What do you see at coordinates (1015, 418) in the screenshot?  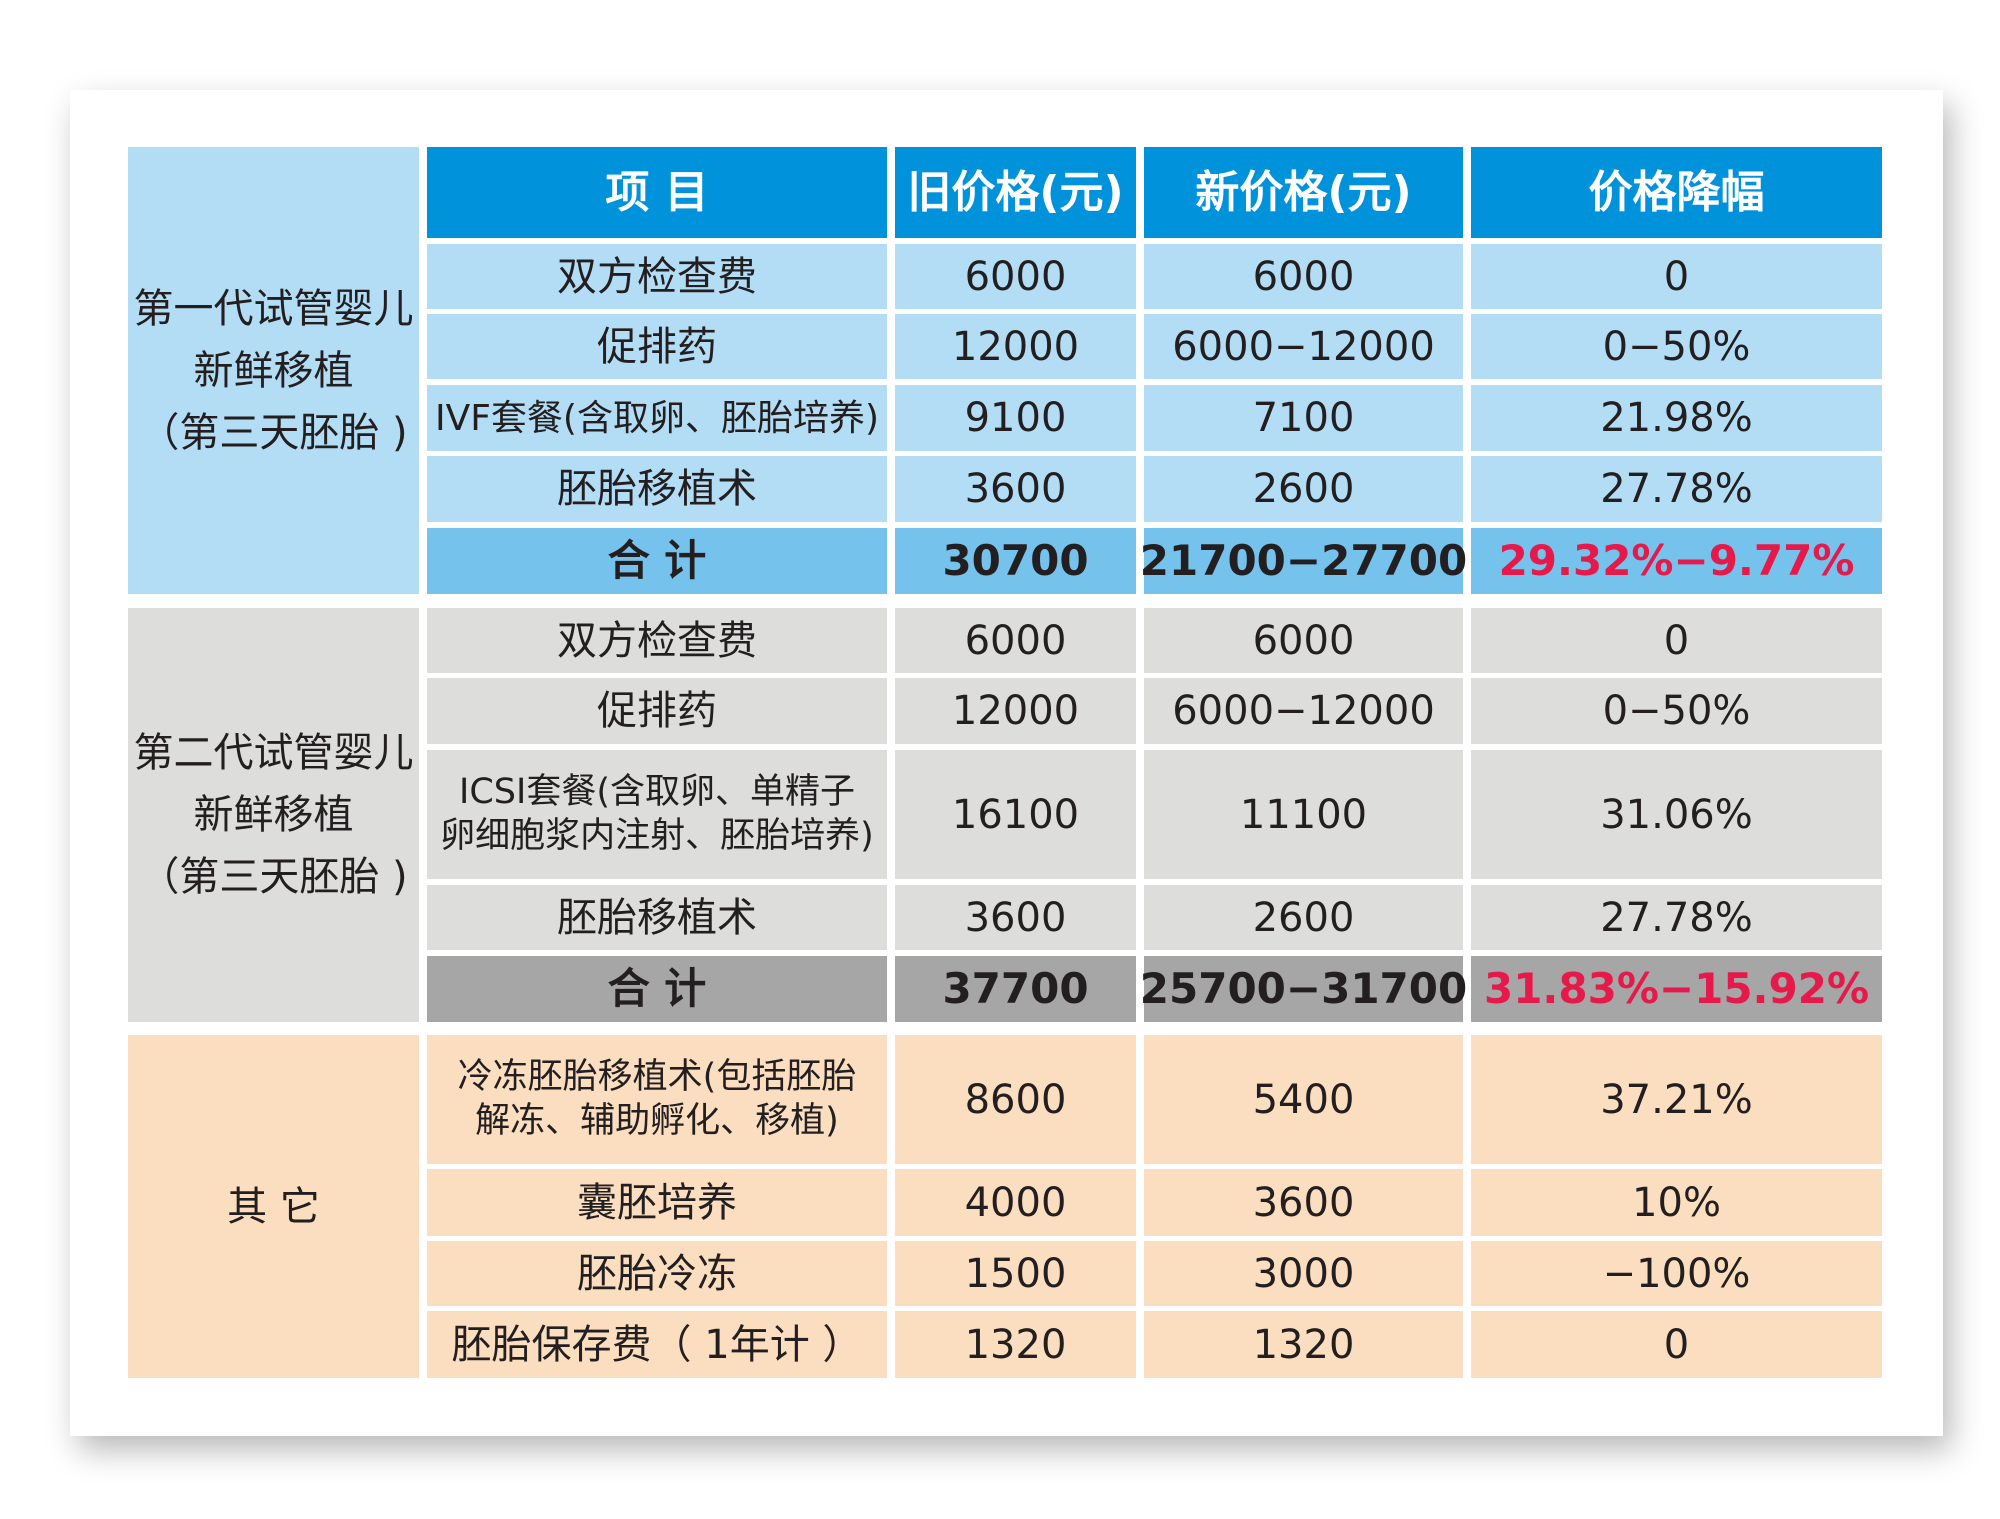 I see `old-price-cell: 9100` at bounding box center [1015, 418].